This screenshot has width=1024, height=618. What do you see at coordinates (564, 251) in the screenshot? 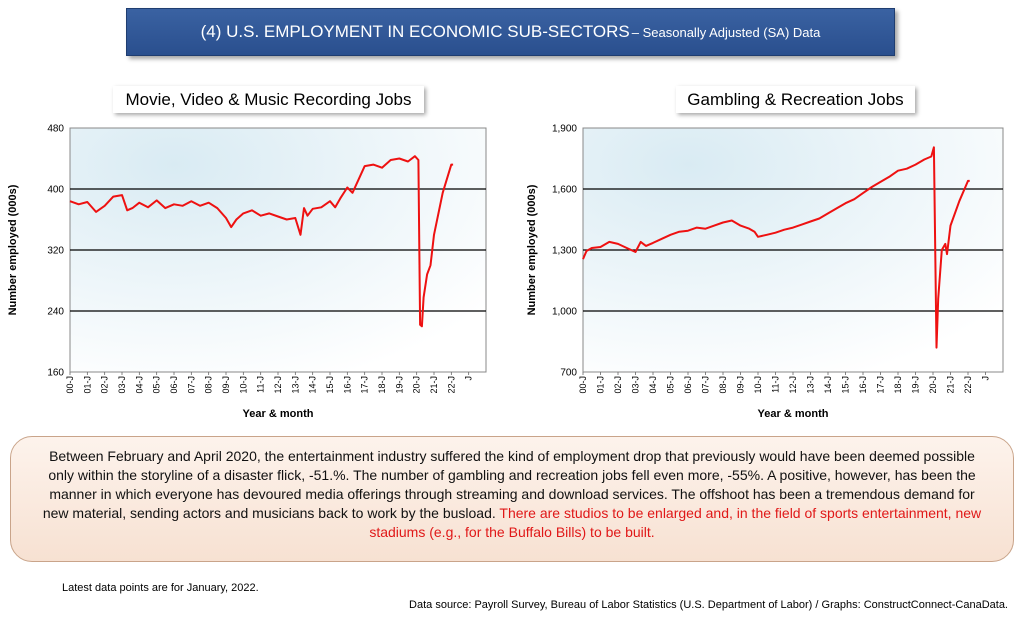
I see `y-tick-label: 1,300` at bounding box center [564, 251].